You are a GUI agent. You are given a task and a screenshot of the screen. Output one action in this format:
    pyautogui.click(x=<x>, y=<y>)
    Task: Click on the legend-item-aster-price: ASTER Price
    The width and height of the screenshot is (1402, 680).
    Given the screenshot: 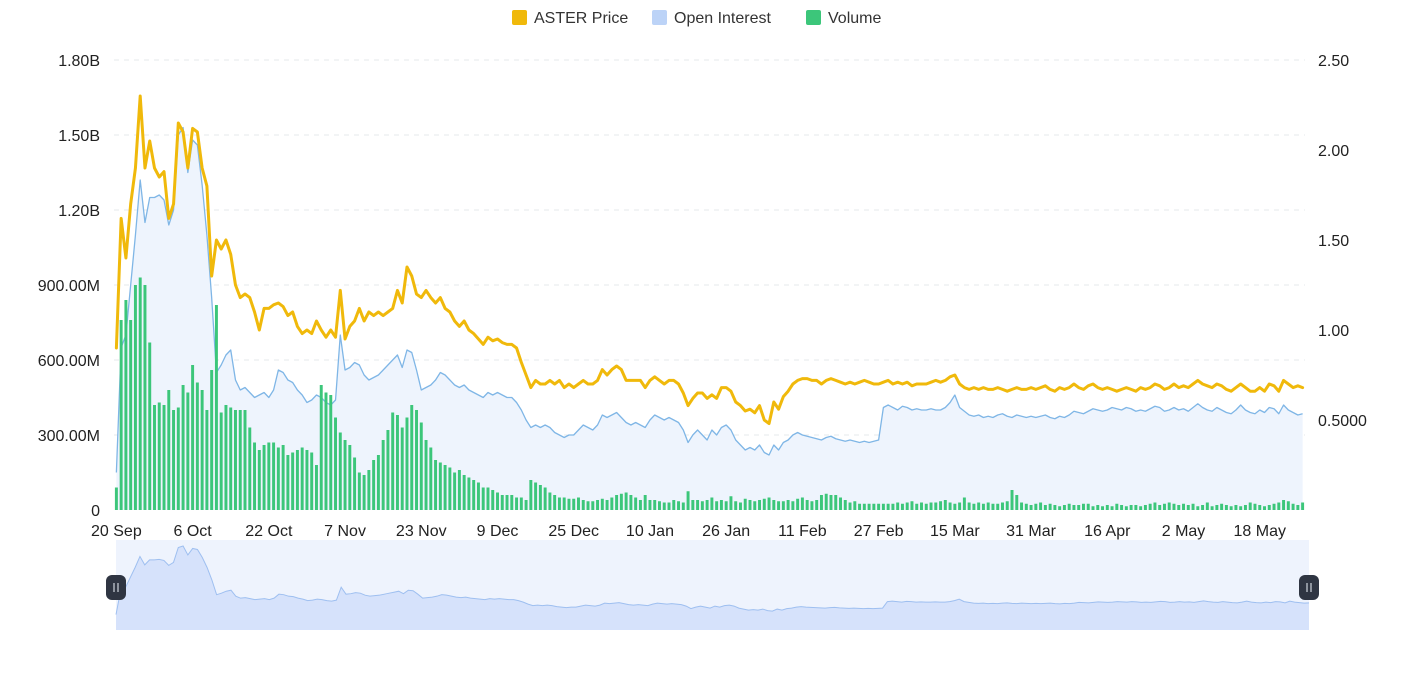 What is the action you would take?
    pyautogui.click(x=570, y=18)
    